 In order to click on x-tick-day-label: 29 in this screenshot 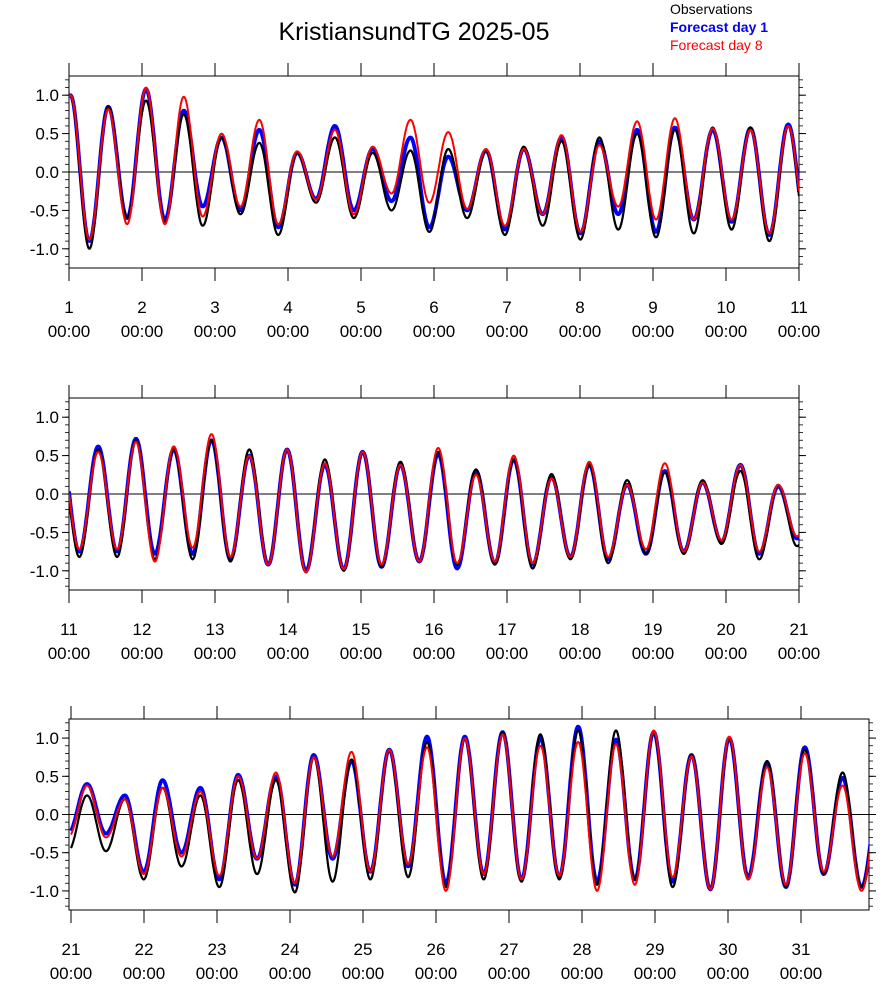, I will do `click(655, 949)`.